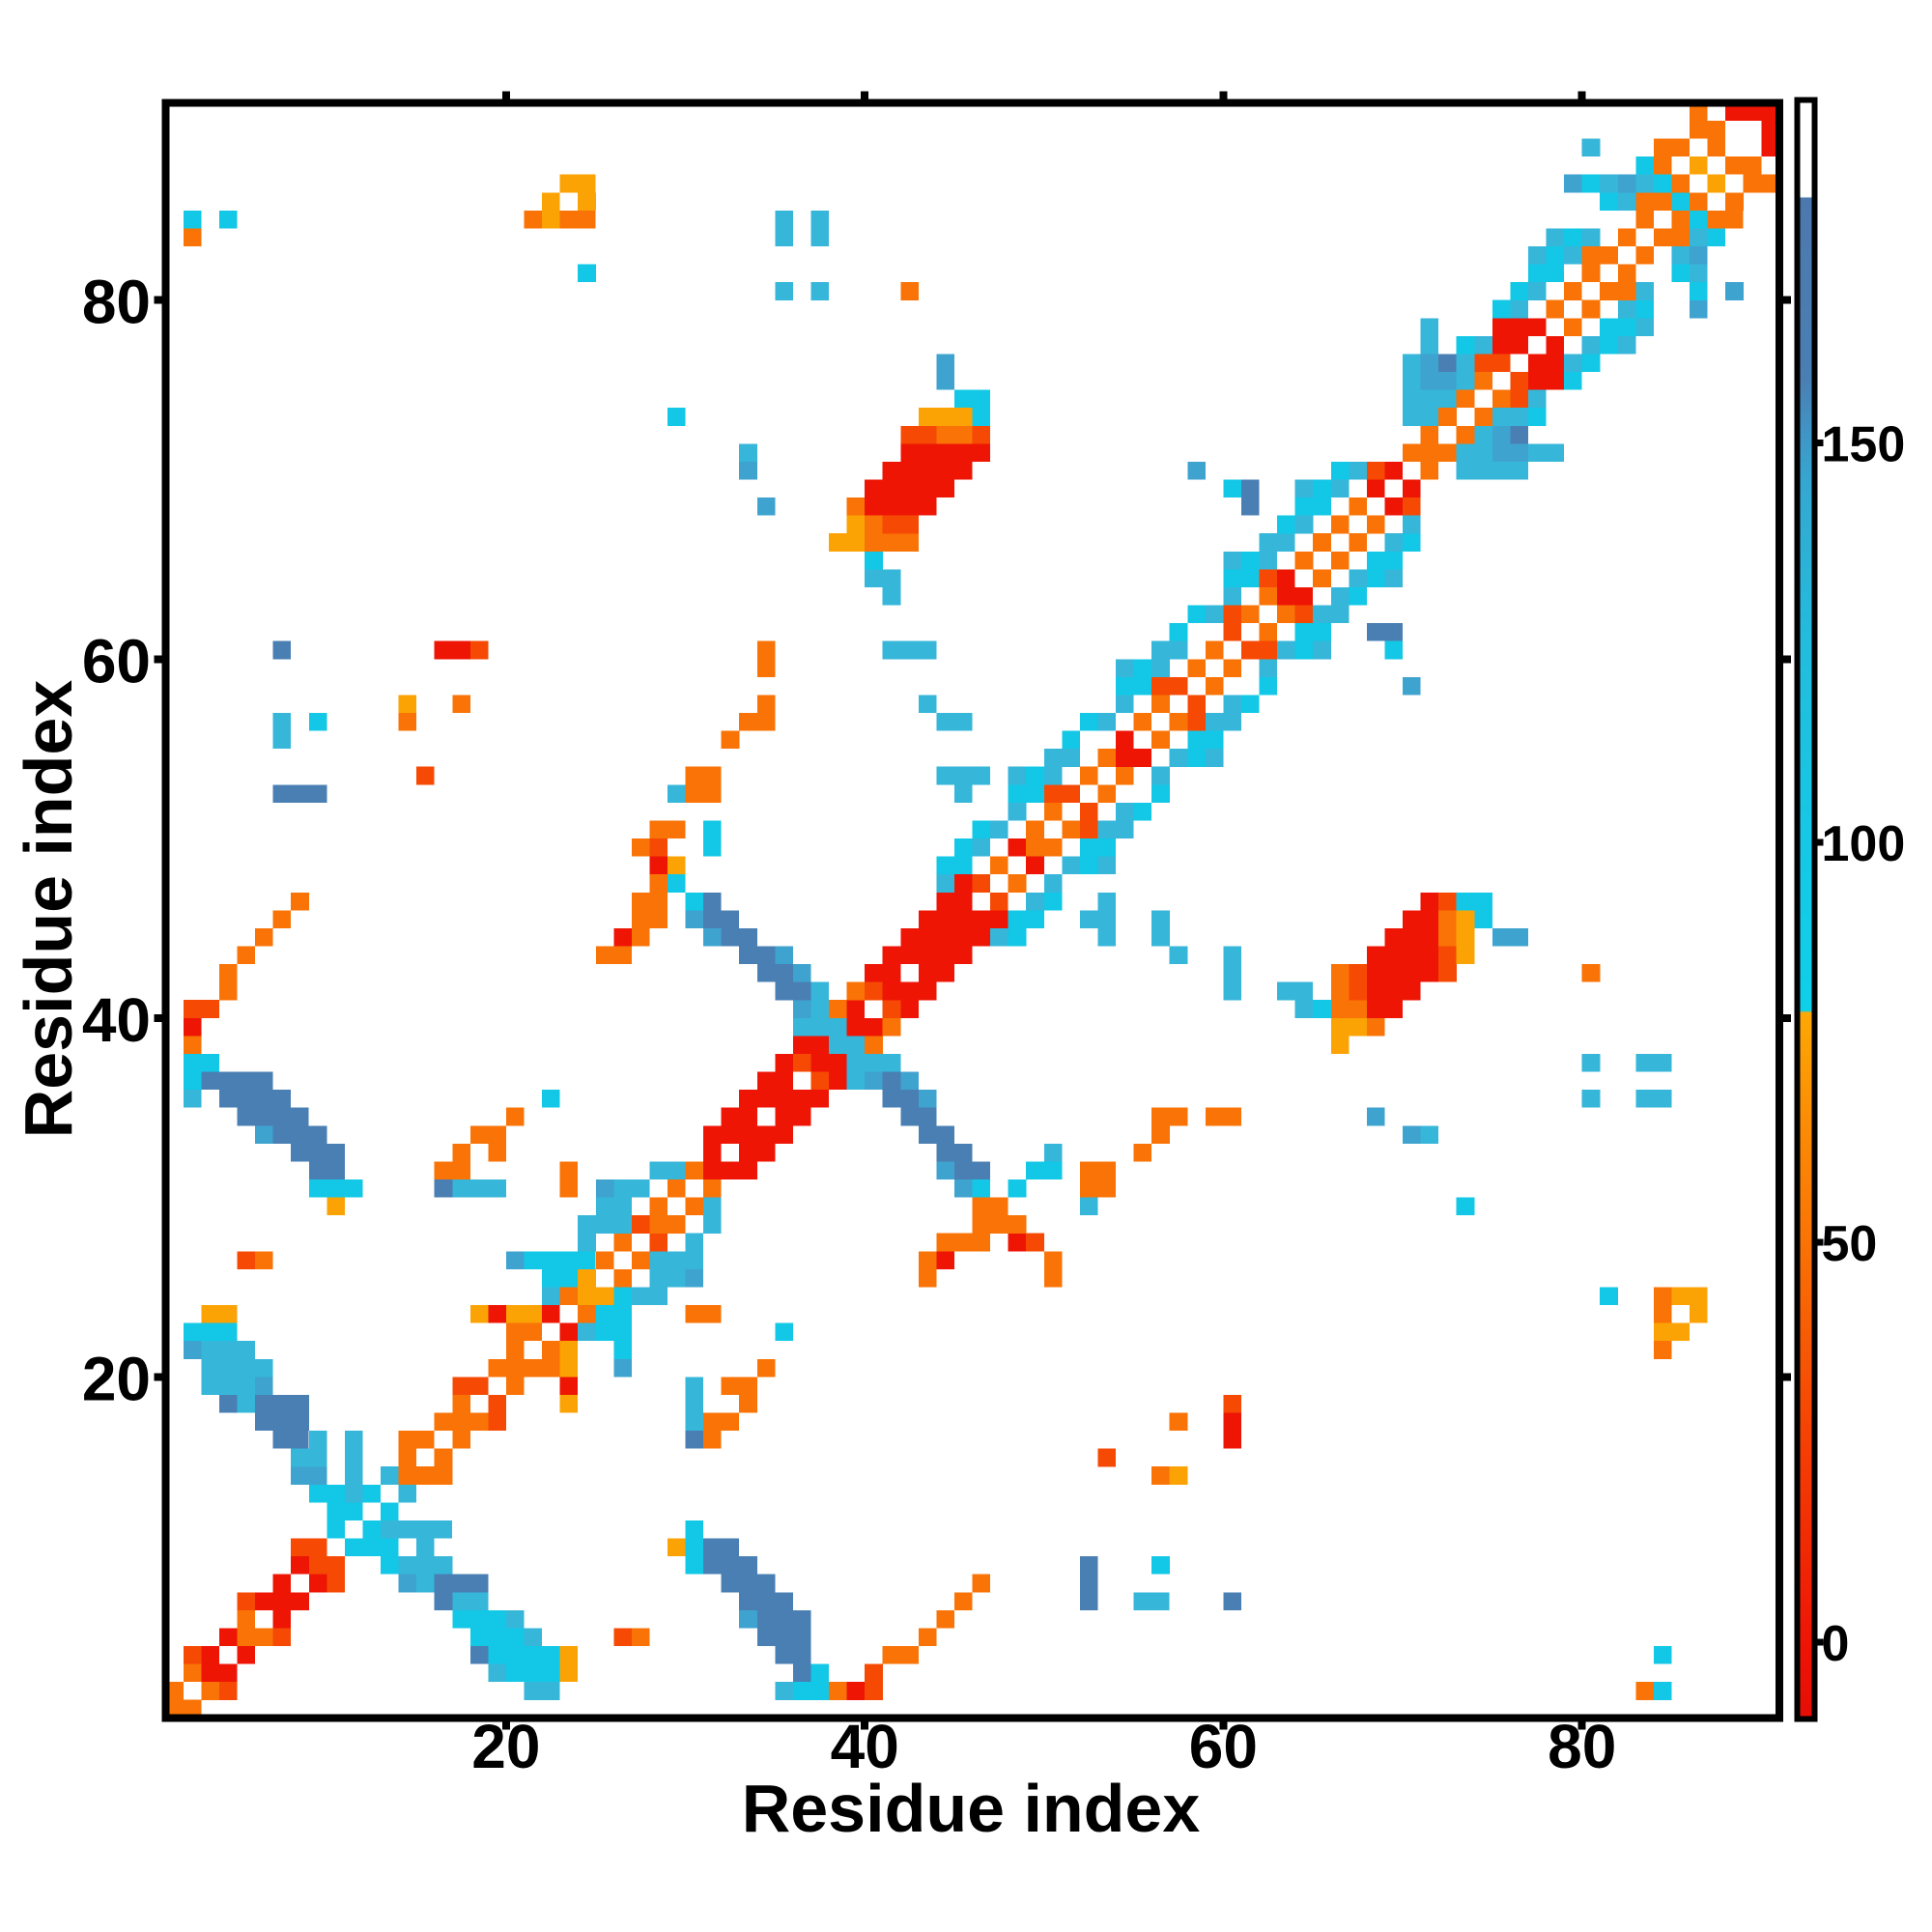 The width and height of the screenshot is (1932, 1932). Describe the element at coordinates (1850, 1244) in the screenshot. I see `svg-text: 50` at that location.